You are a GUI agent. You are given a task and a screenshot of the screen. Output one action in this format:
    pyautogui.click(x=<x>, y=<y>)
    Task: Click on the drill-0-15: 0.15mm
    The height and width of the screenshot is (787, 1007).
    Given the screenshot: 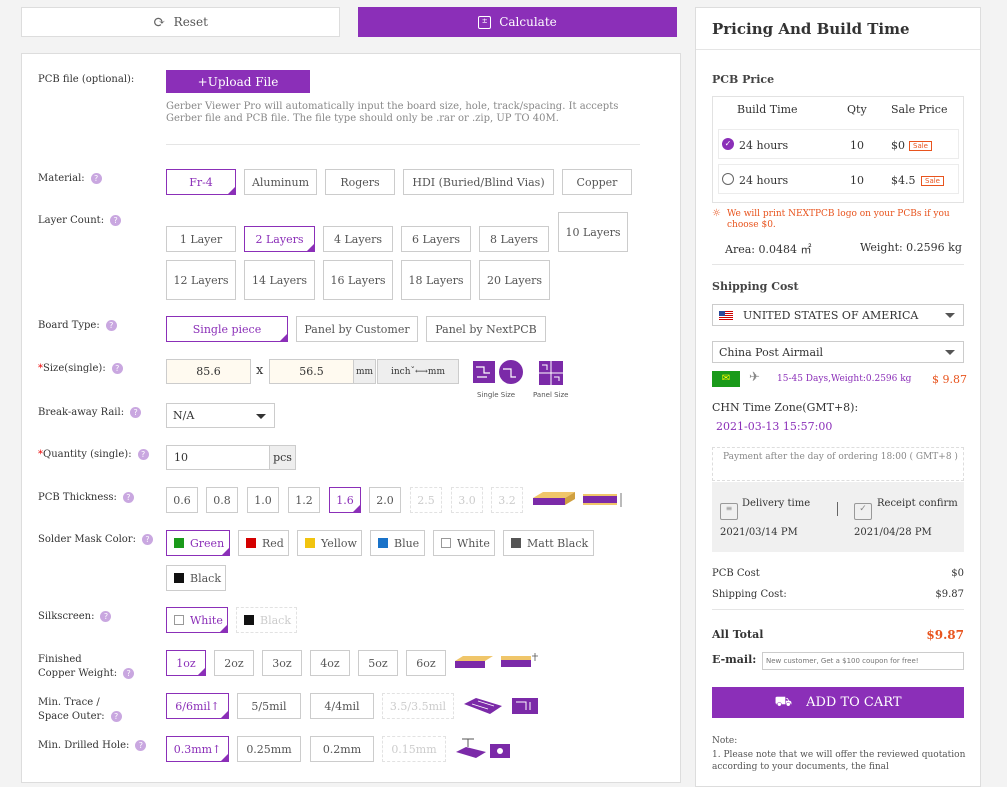 What is the action you would take?
    pyautogui.click(x=414, y=749)
    